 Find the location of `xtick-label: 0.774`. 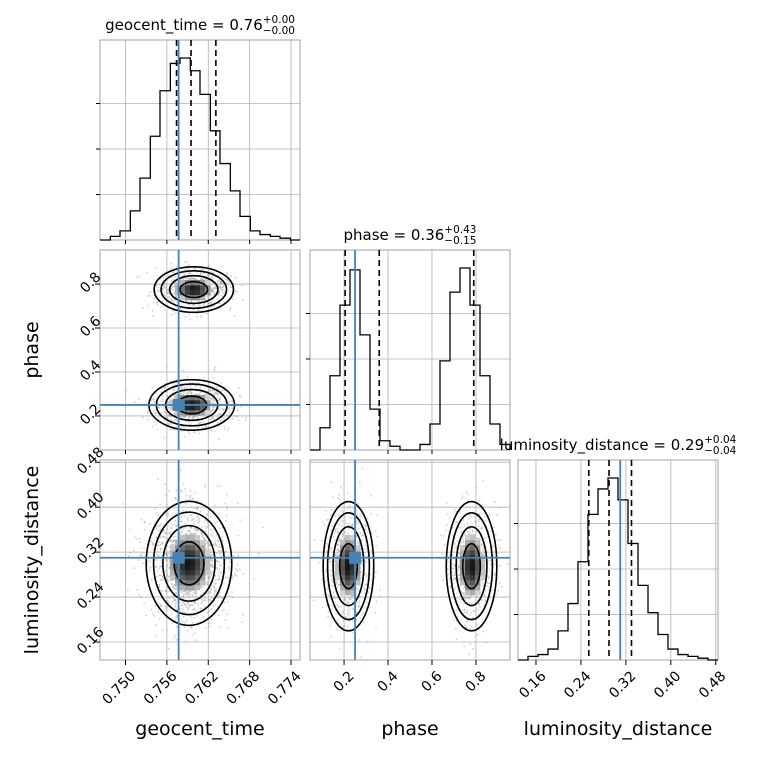

xtick-label: 0.774 is located at coordinates (285, 688).